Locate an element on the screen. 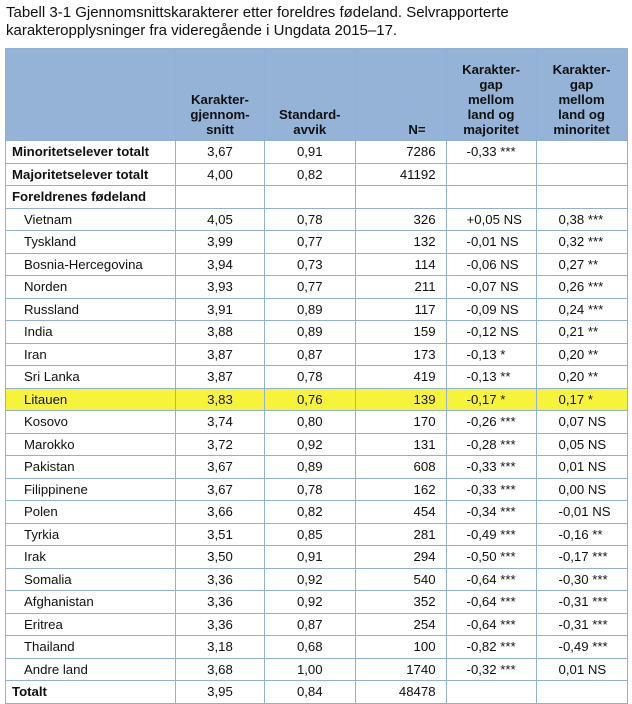 The image size is (632, 704). table-row: Marokko 3,72 0,92 131 -0,28 *** 0,05 NS is located at coordinates (316, 444).